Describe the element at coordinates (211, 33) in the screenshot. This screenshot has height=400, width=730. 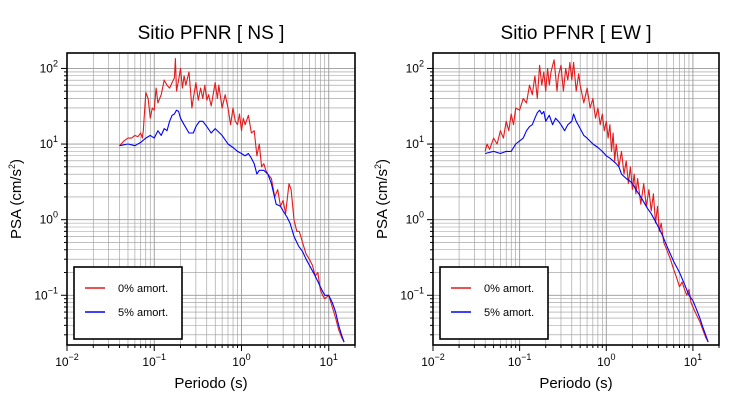
I see `chart-title: Sitio PFNR [ NS ]` at that location.